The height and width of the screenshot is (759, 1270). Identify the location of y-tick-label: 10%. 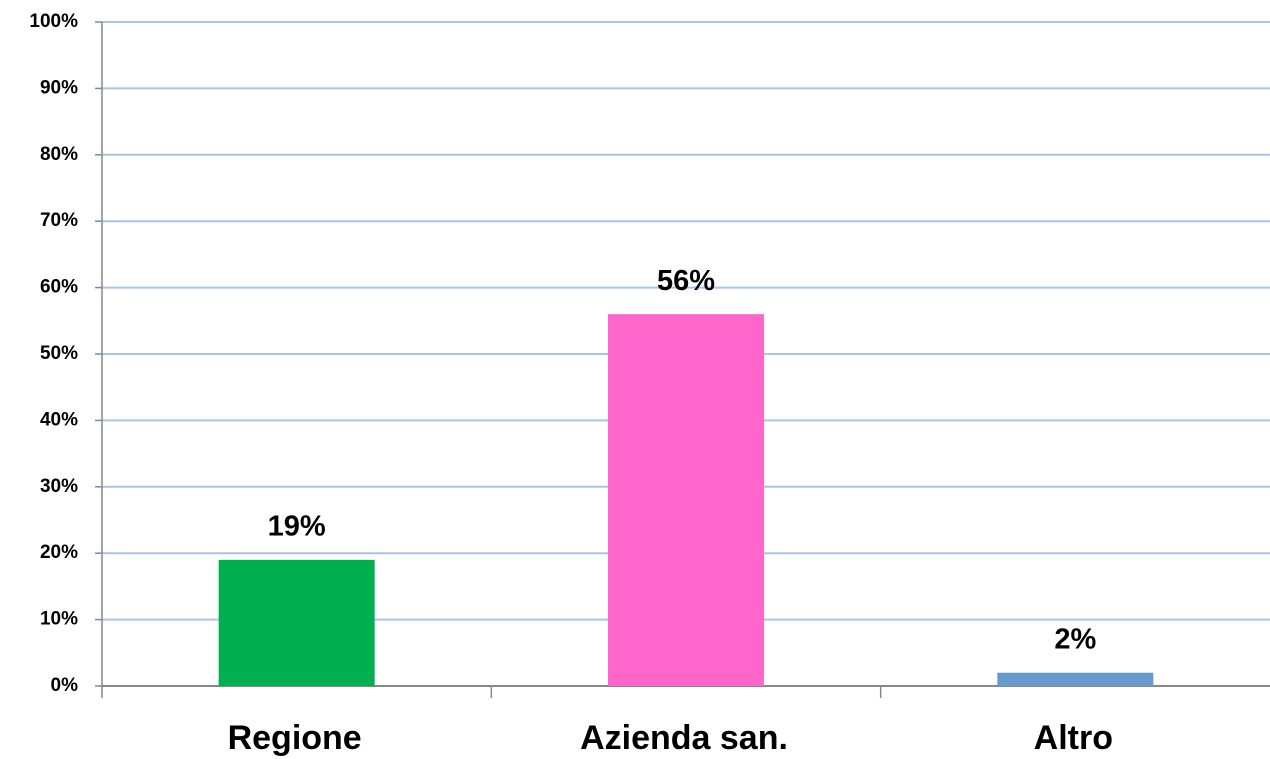
(59, 619).